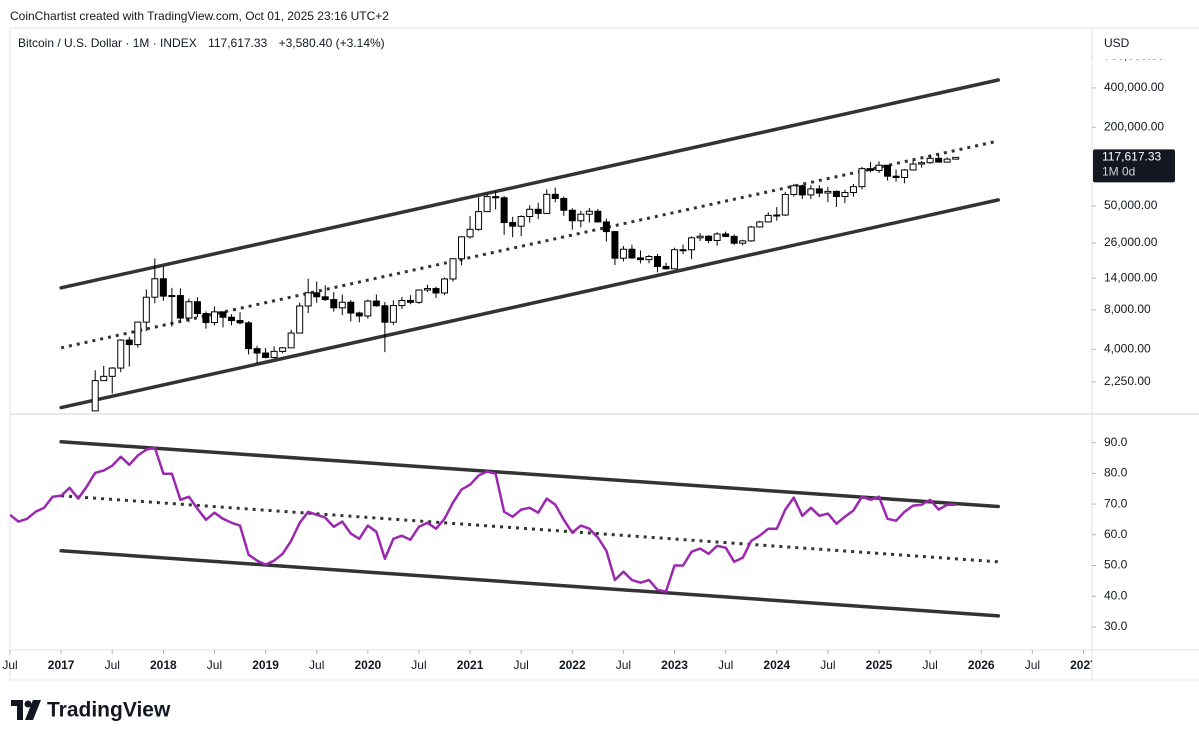 The width and height of the screenshot is (1199, 739). I want to click on x-tick-label: 2018, so click(163, 665).